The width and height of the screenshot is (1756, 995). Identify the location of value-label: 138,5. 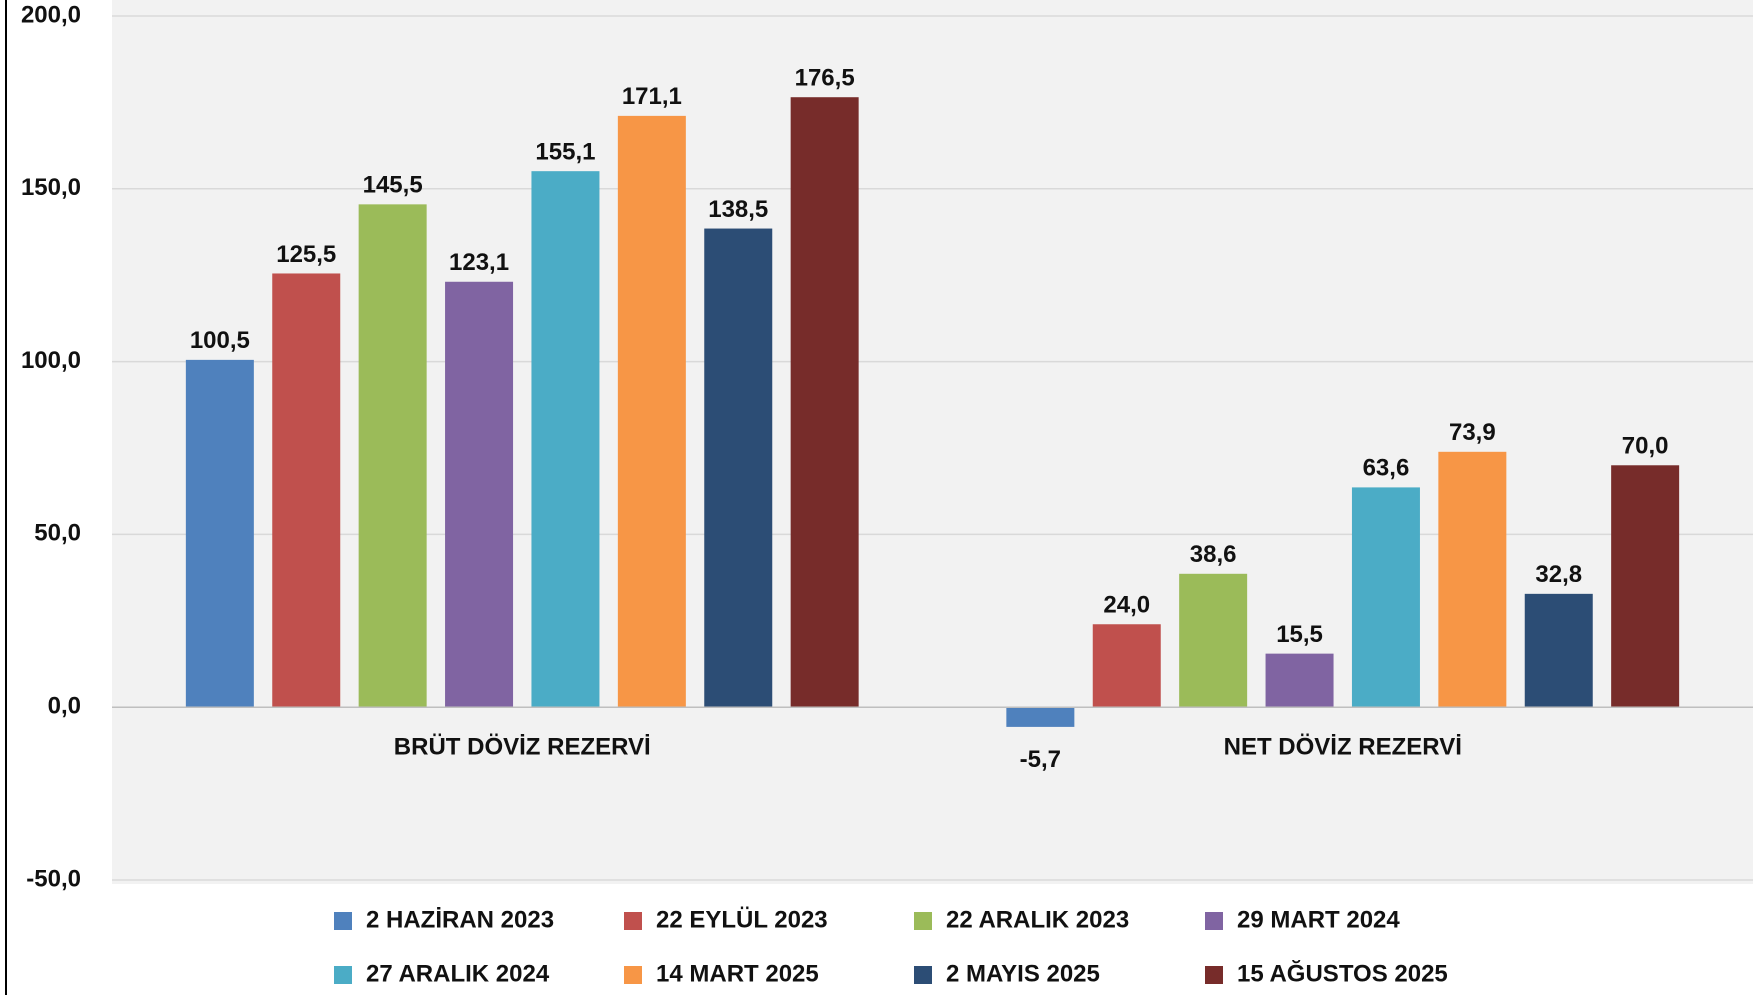
(738, 209).